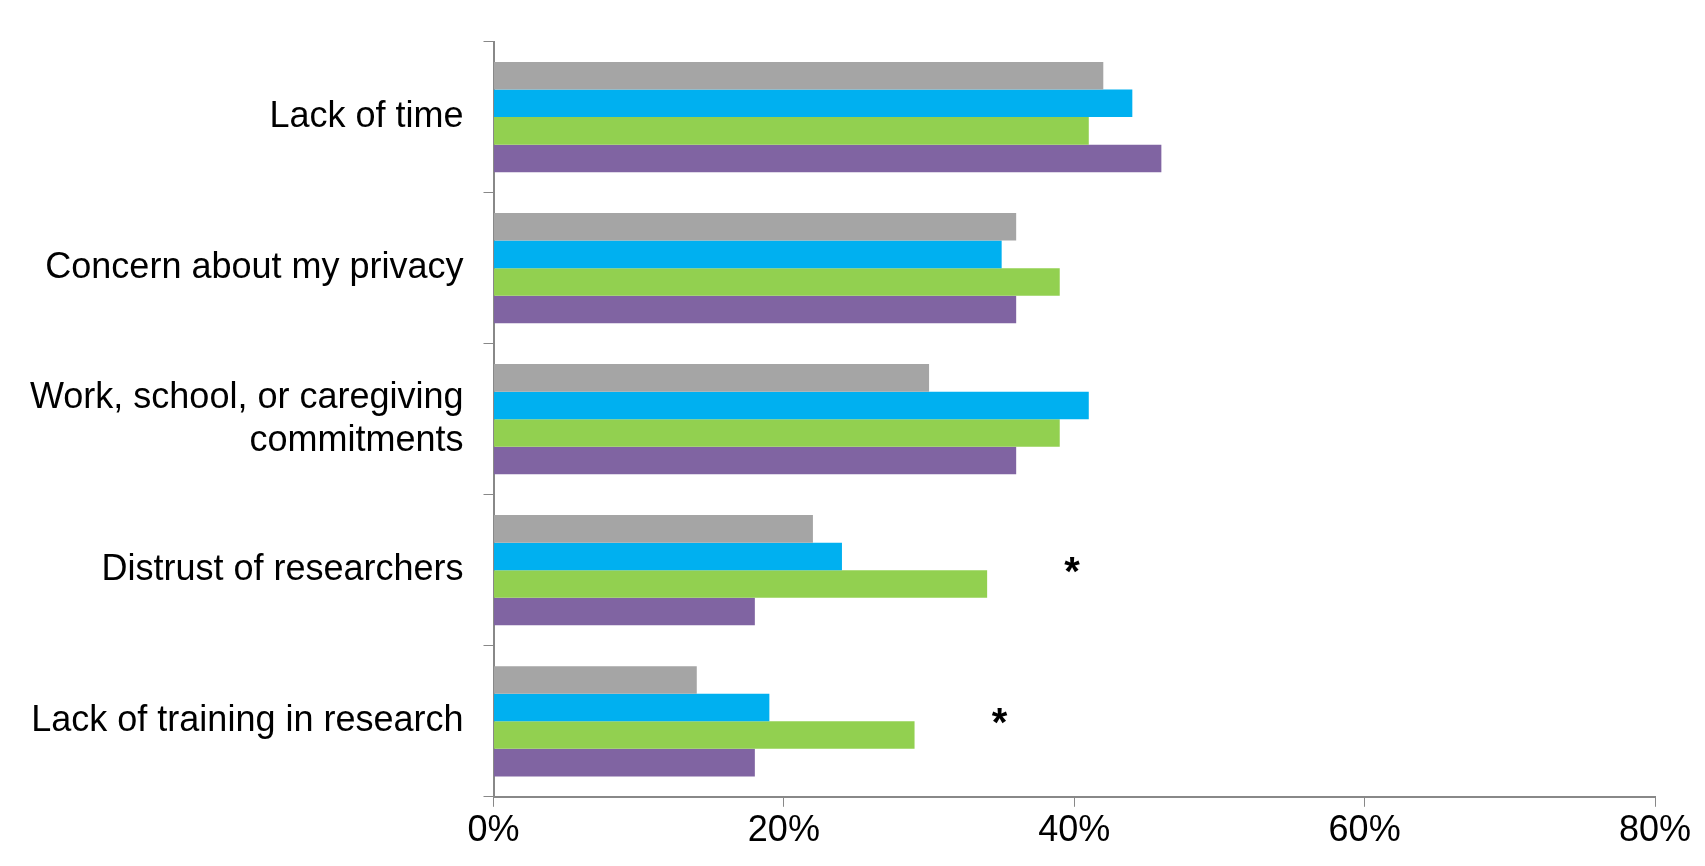  Describe the element at coordinates (254, 266) in the screenshot. I see `y-tick-label: Concern about my privacy` at that location.